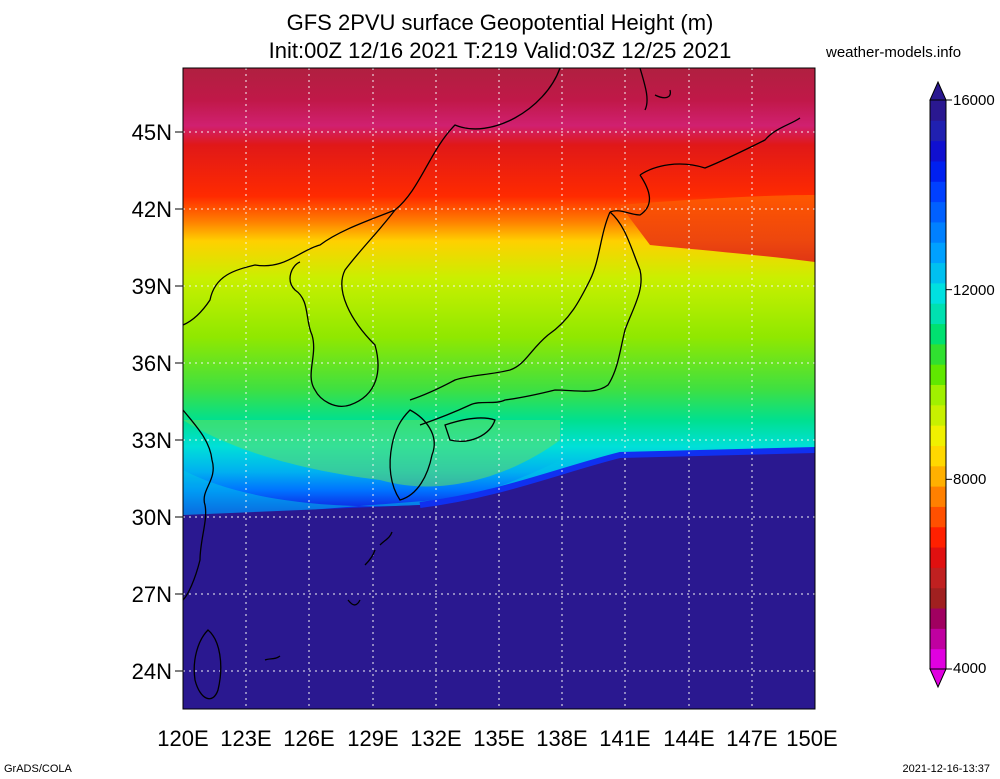 The height and width of the screenshot is (779, 1000). Describe the element at coordinates (245, 738) in the screenshot. I see `lon-label-123: 123E` at that location.